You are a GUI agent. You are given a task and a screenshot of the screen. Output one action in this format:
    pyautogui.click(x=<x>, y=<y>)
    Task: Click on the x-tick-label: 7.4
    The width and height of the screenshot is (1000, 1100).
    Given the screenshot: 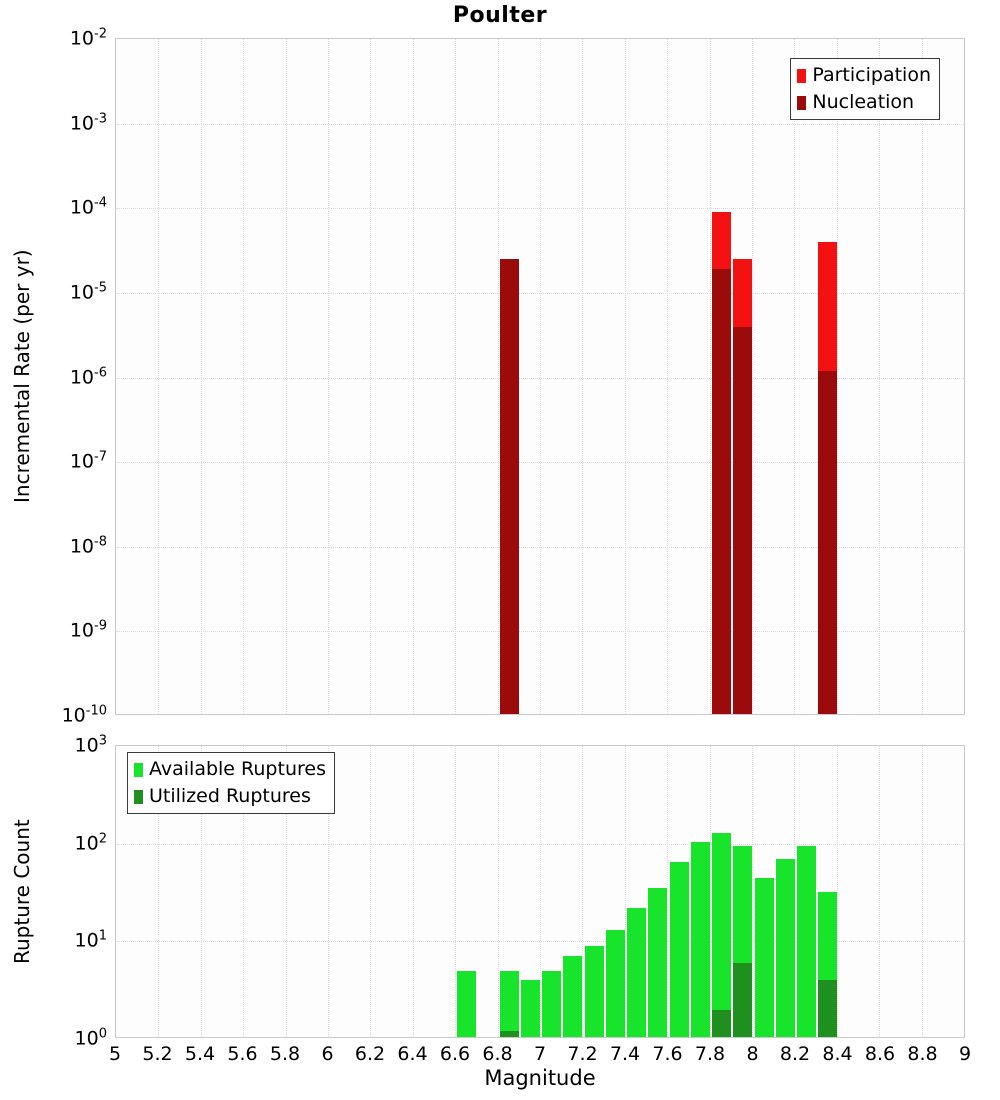 What is the action you would take?
    pyautogui.click(x=625, y=1054)
    